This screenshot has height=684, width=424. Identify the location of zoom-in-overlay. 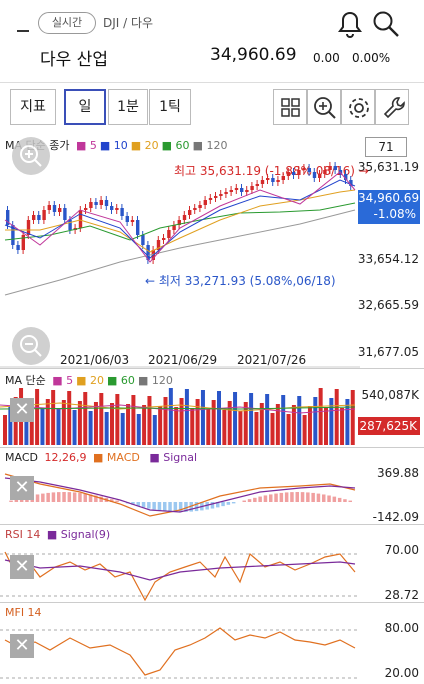
(31, 156).